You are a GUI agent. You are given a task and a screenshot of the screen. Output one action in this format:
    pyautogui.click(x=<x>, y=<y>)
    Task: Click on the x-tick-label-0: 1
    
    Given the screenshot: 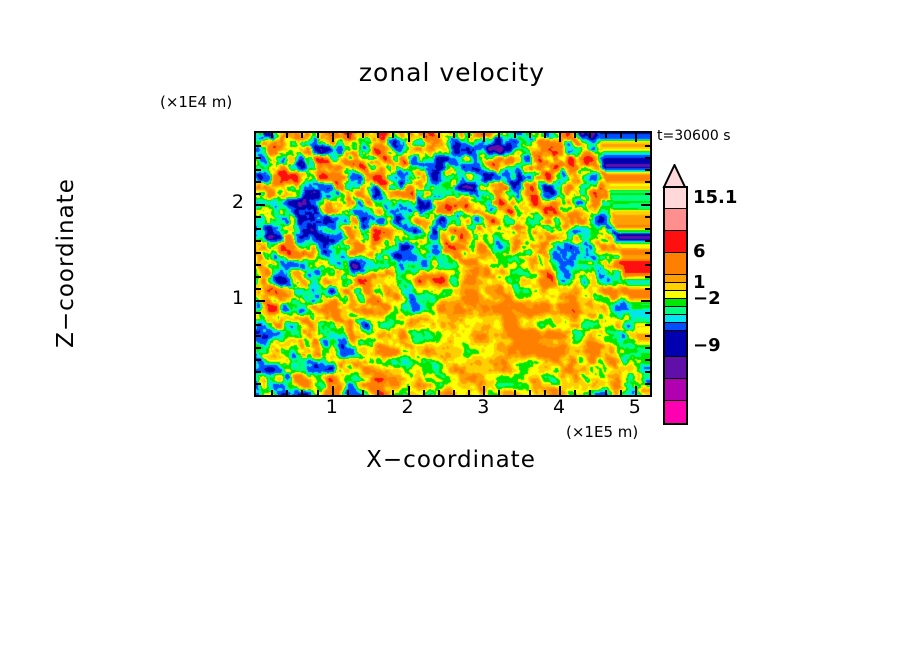 What is the action you would take?
    pyautogui.click(x=331, y=407)
    